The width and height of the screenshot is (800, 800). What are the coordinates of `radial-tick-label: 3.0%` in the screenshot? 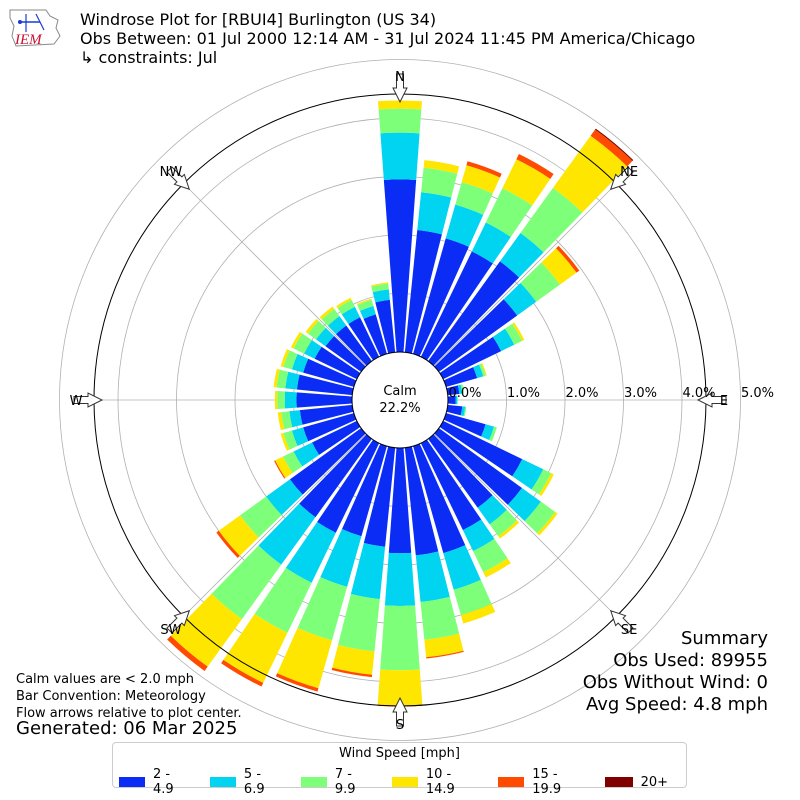 It's located at (640, 393).